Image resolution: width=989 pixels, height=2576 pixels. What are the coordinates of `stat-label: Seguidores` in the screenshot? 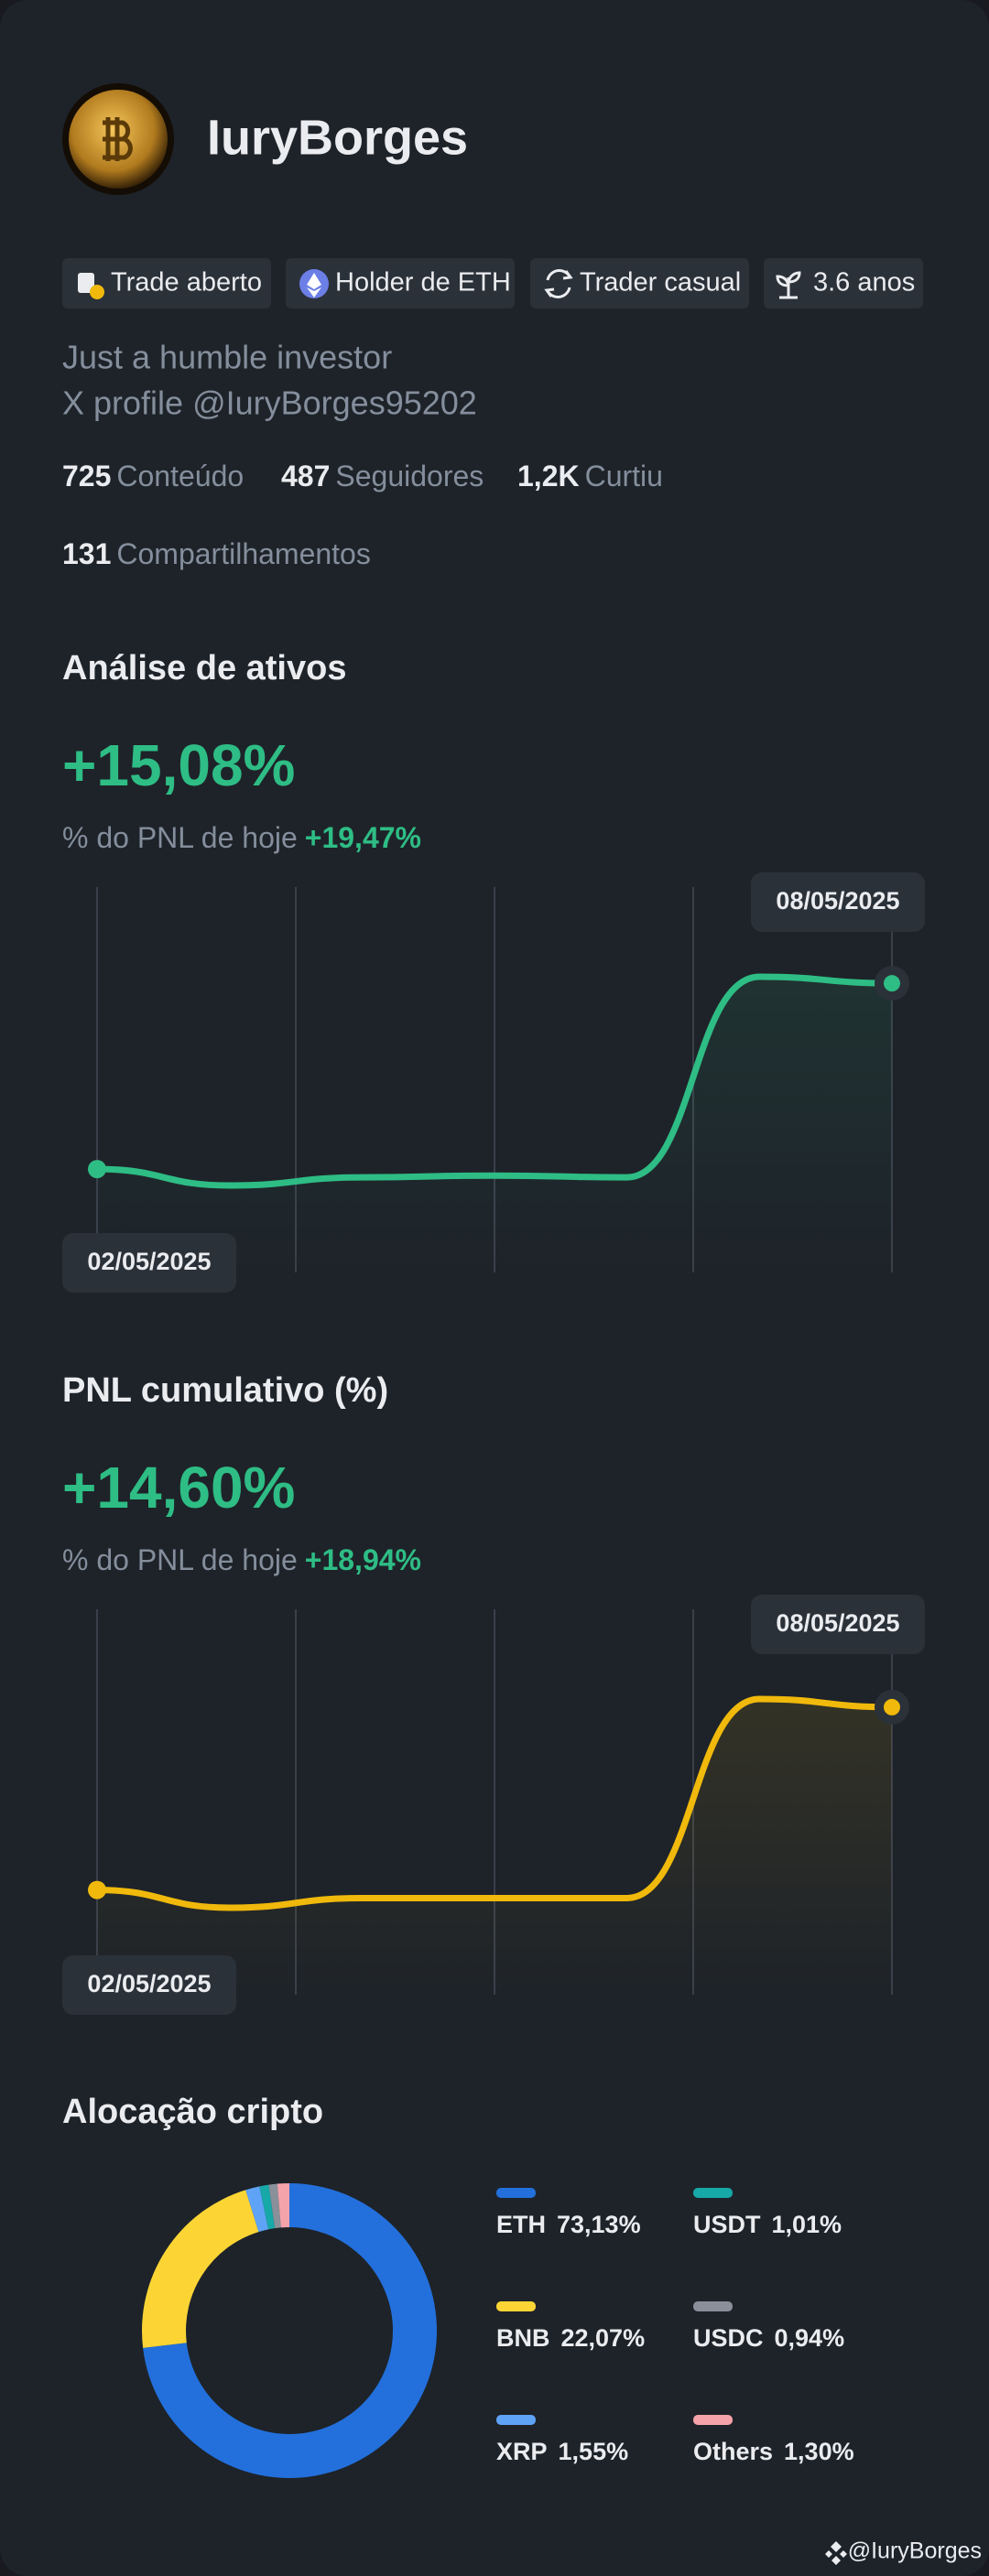 It's located at (409, 476).